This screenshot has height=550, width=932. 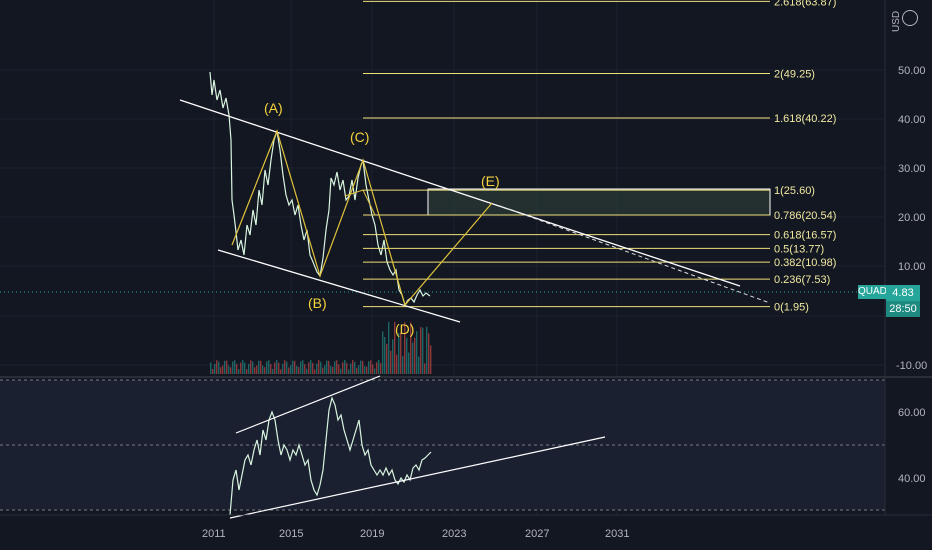 I want to click on price-tick: 10.00, so click(x=912, y=267).